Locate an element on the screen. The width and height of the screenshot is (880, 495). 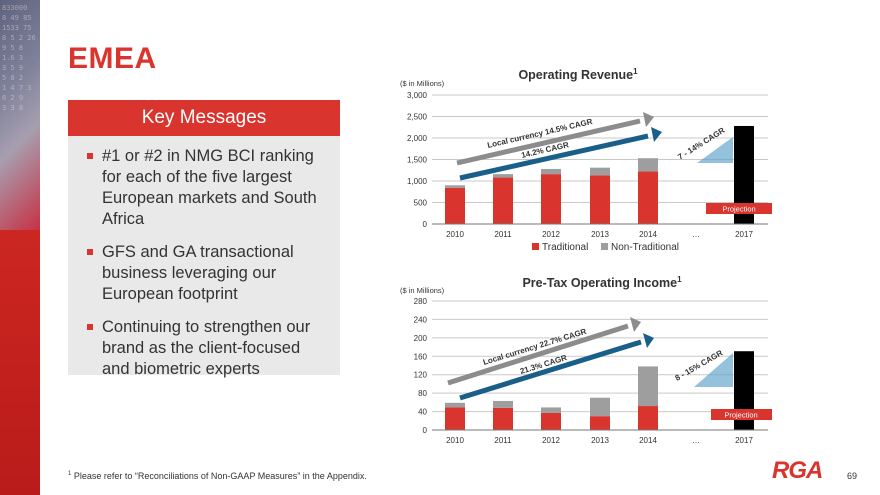
page-number: 69 is located at coordinates (852, 476).